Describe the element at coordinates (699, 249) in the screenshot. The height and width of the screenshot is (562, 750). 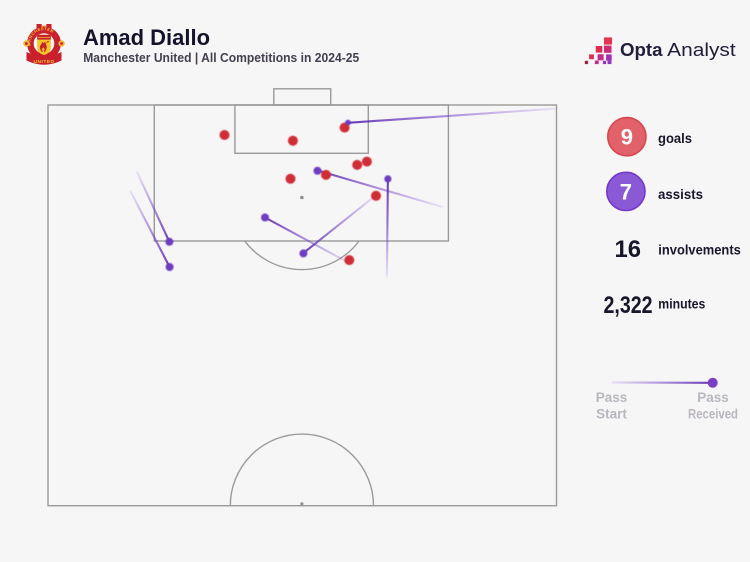
I see `svg-text: involvements` at that location.